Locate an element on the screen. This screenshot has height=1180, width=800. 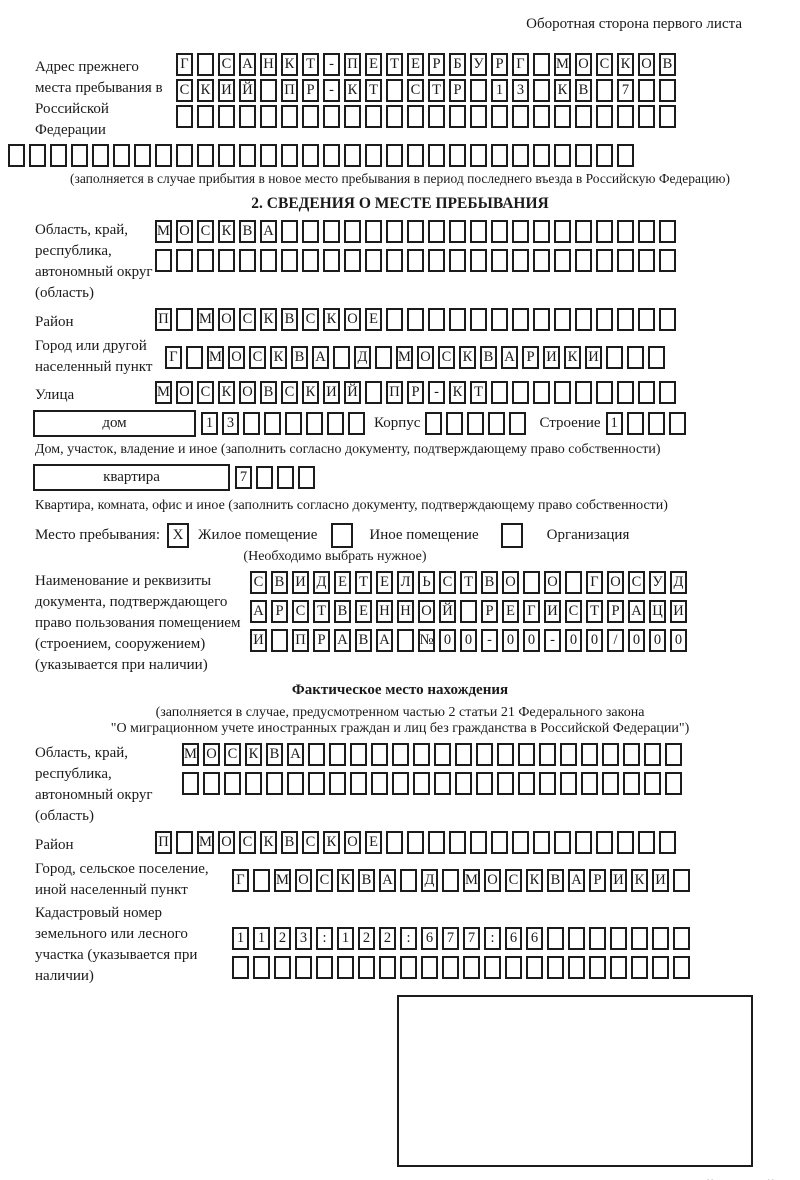
char-cell: Л is located at coordinates (405, 582).